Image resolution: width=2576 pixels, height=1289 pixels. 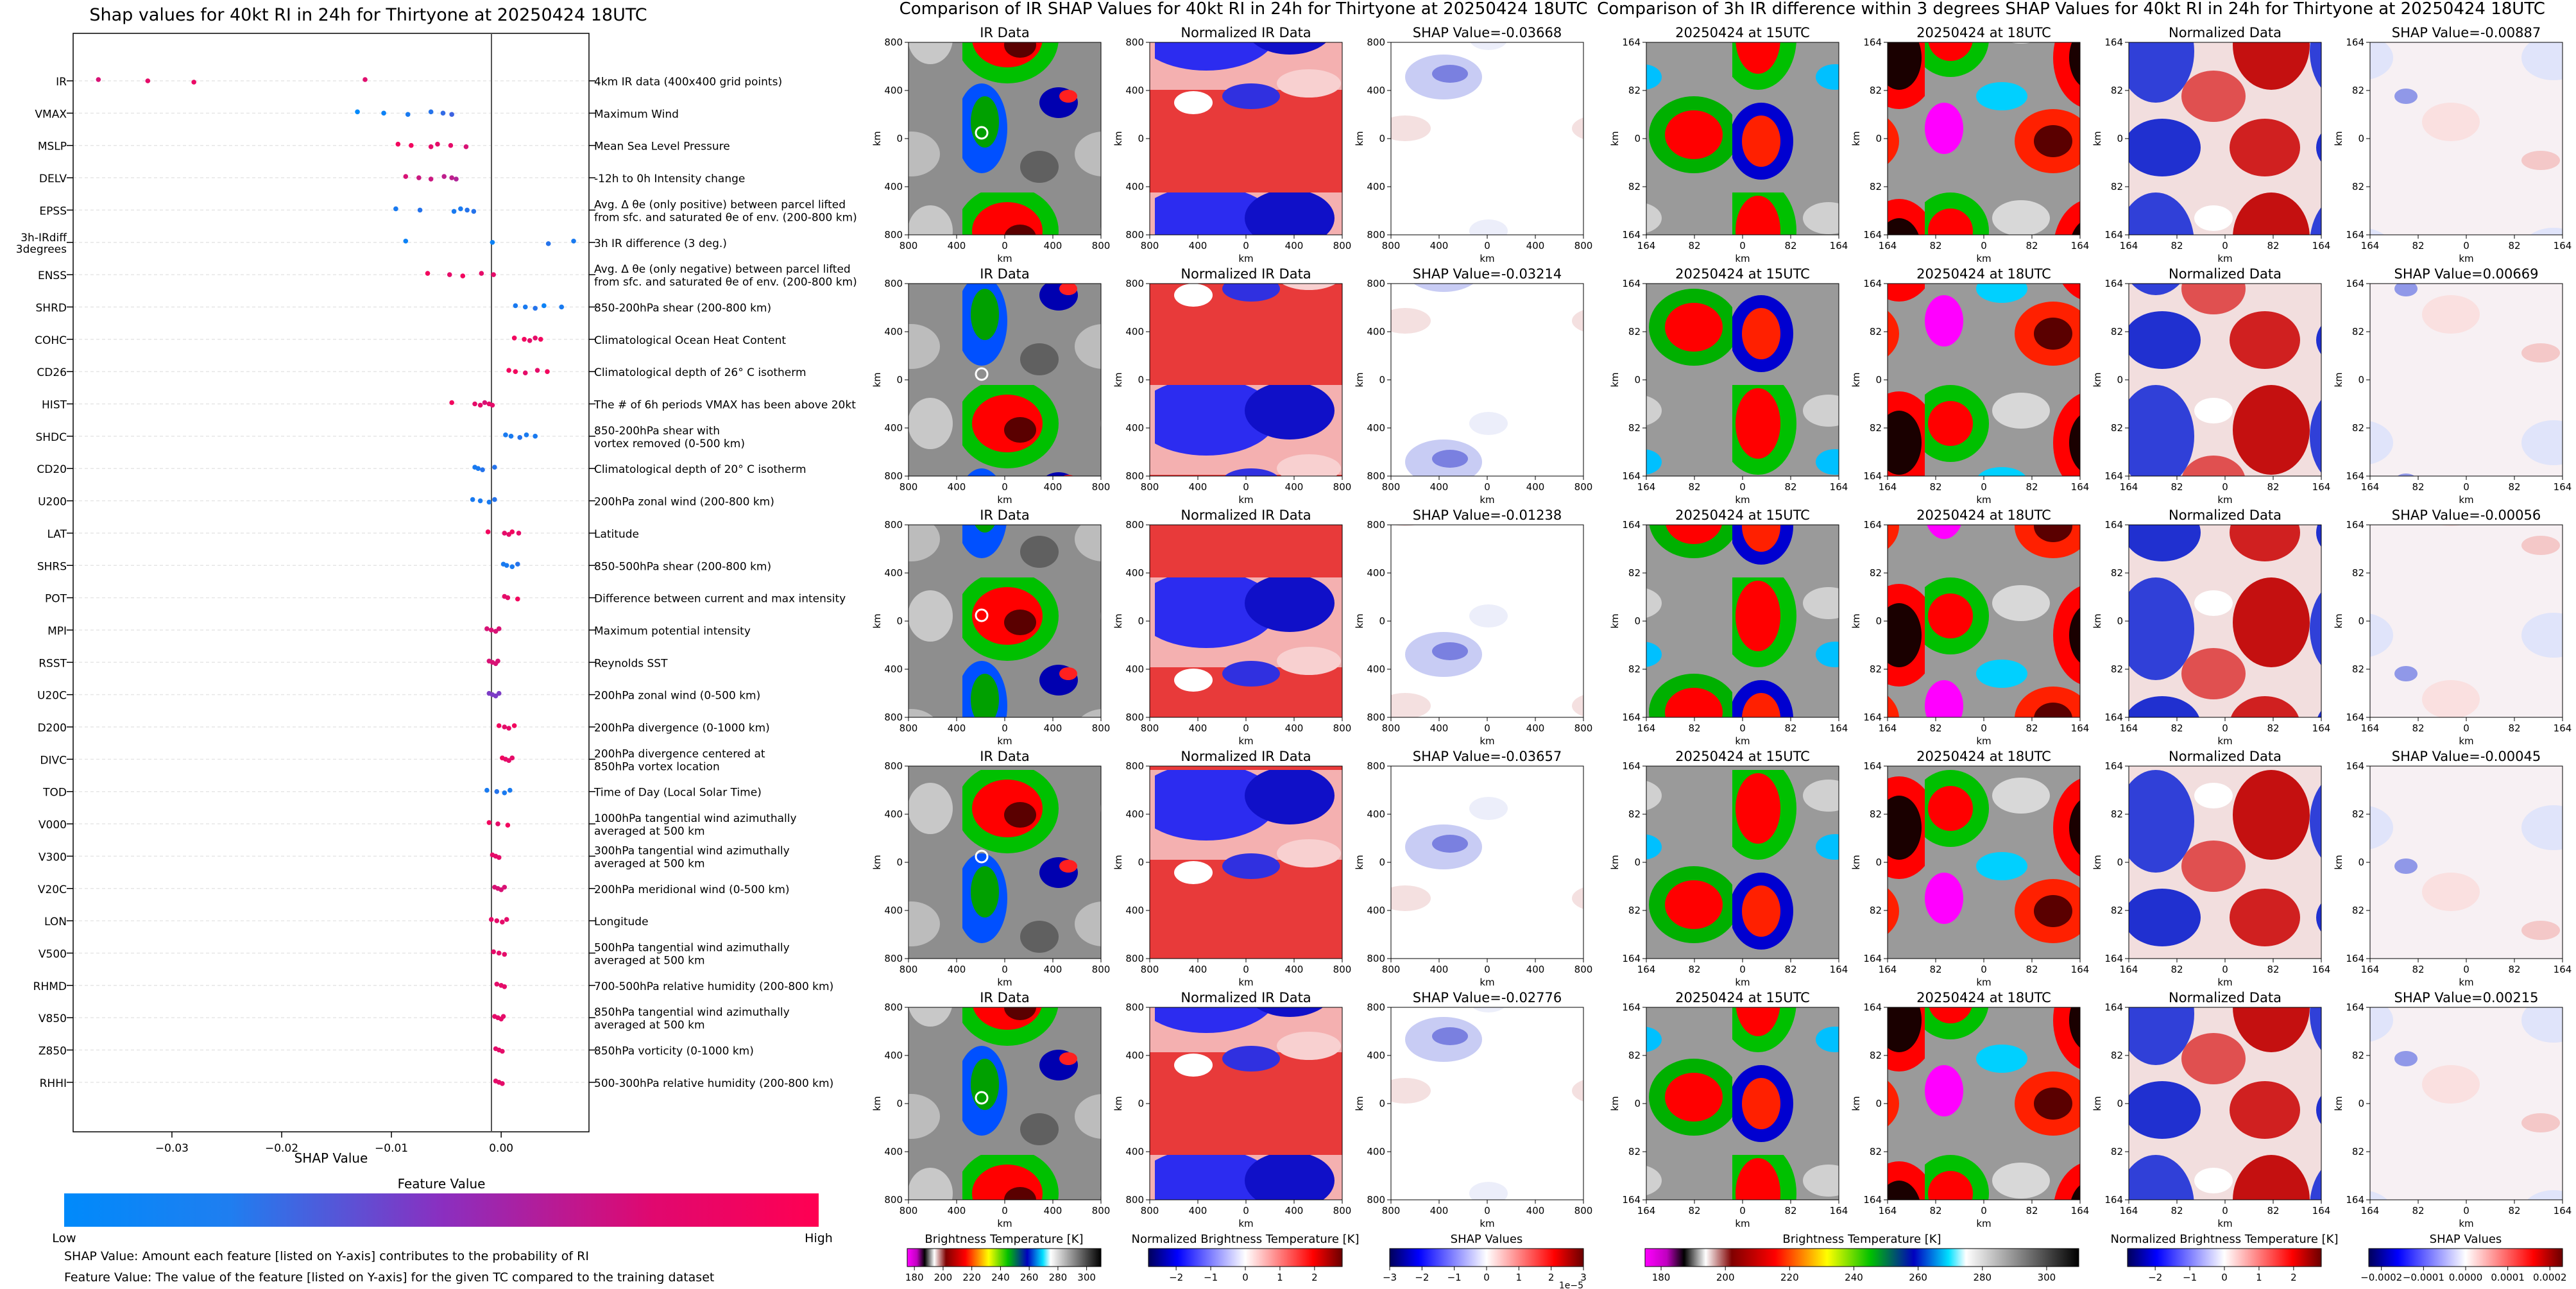 What do you see at coordinates (1584, 1277) in the screenshot?
I see `colorbar-tick-label: 3` at bounding box center [1584, 1277].